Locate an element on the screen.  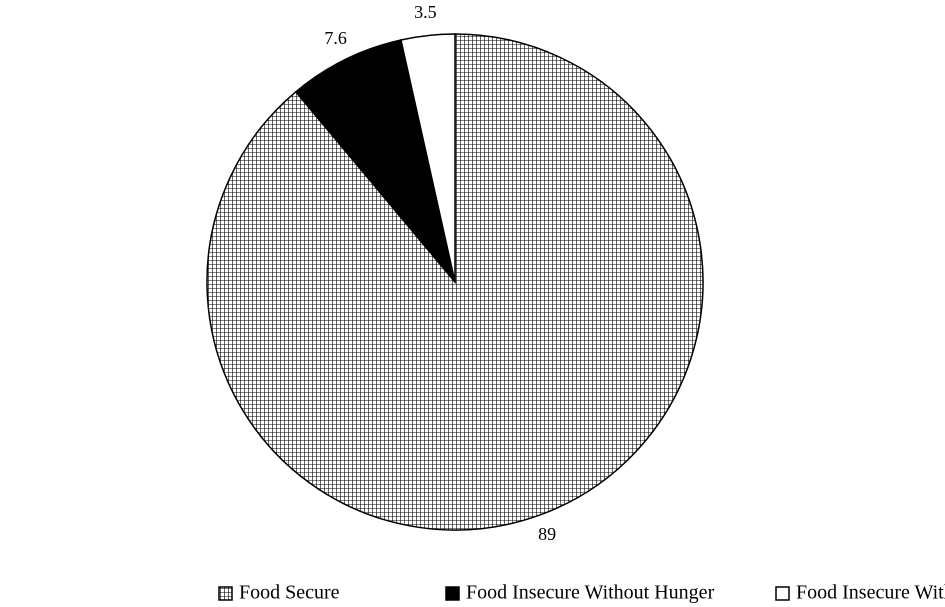
legend-label: Food Secure is located at coordinates (289, 593).